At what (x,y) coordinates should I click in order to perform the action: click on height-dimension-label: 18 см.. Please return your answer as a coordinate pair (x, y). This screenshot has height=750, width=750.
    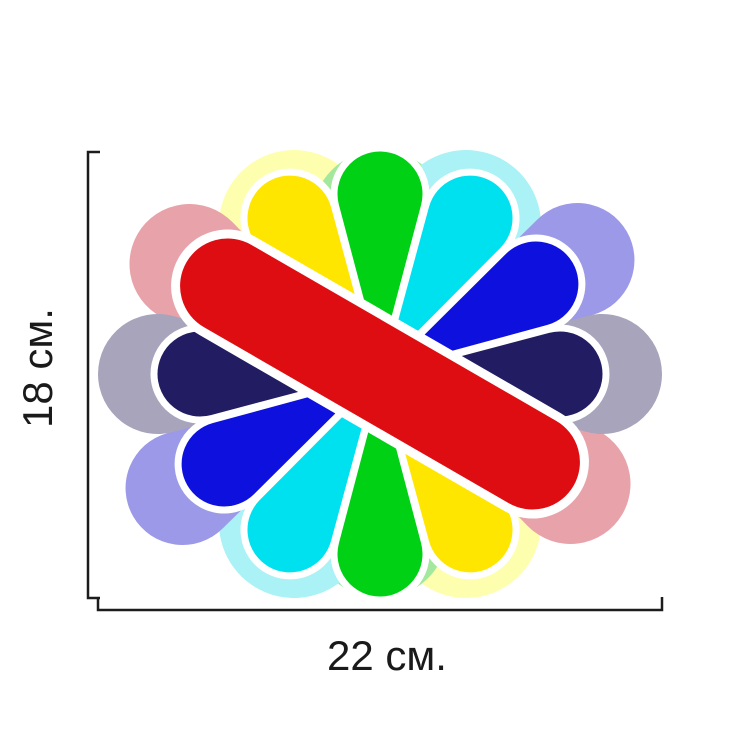
    Looking at the image, I should click on (37, 368).